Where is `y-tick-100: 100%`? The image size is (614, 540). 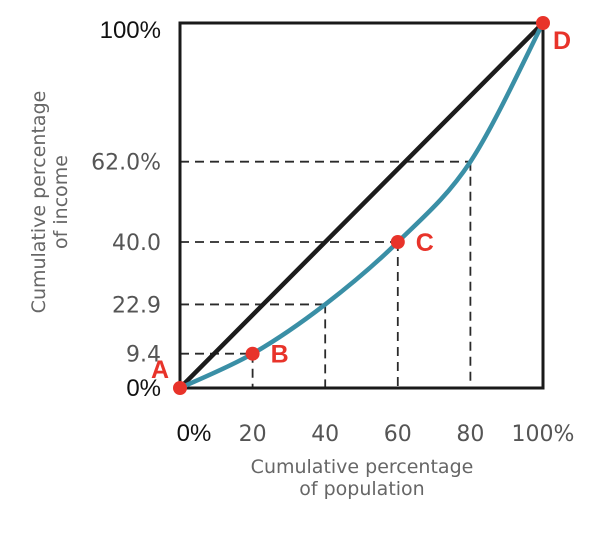 y-tick-100: 100% is located at coordinates (130, 30).